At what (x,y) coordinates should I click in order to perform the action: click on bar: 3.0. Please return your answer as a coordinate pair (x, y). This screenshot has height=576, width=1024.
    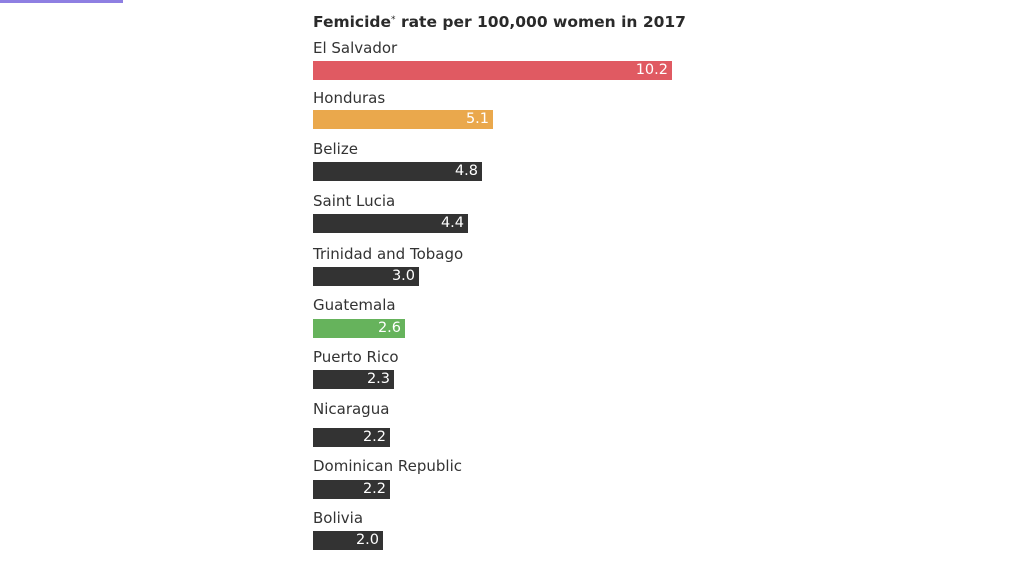
    Looking at the image, I should click on (366, 276).